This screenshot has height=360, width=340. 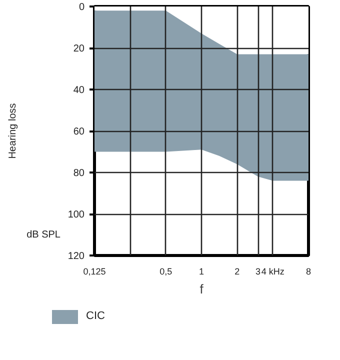 What do you see at coordinates (79, 90) in the screenshot?
I see `y-tick-label: 40` at bounding box center [79, 90].